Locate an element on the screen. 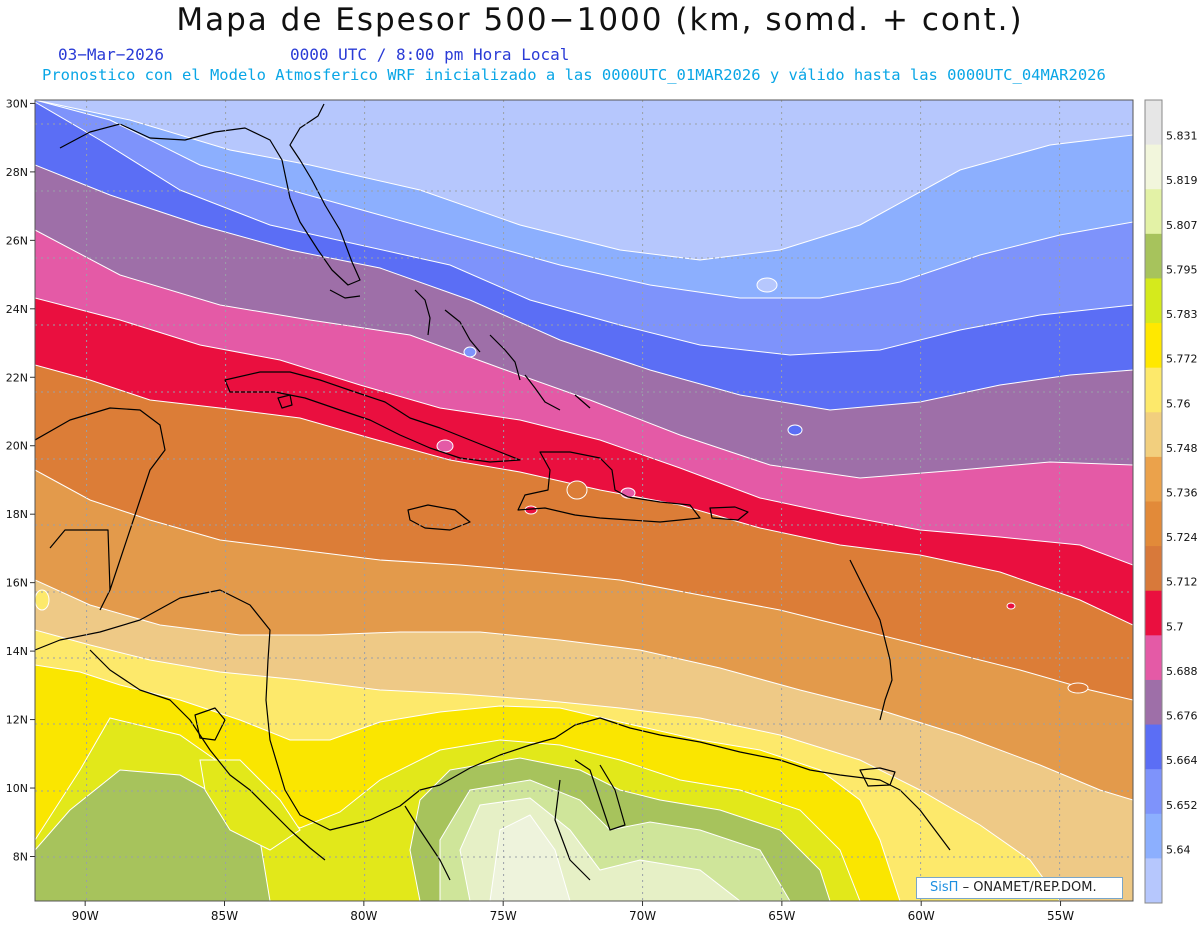 This screenshot has width=1200, height=927. colorbar-label: 5.736 is located at coordinates (1182, 493).